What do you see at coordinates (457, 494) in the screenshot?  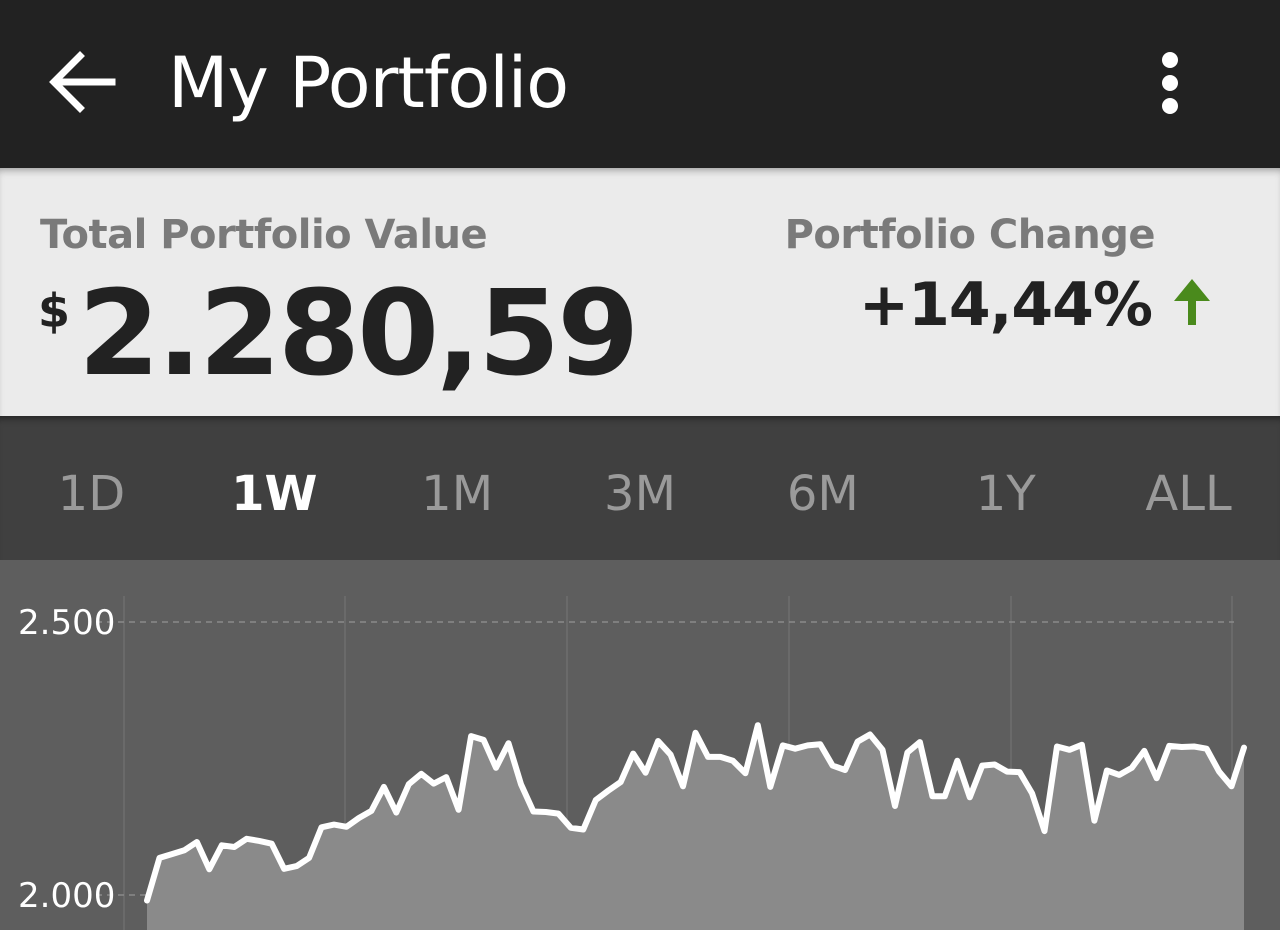 I see `tab-1m: 1M` at bounding box center [457, 494].